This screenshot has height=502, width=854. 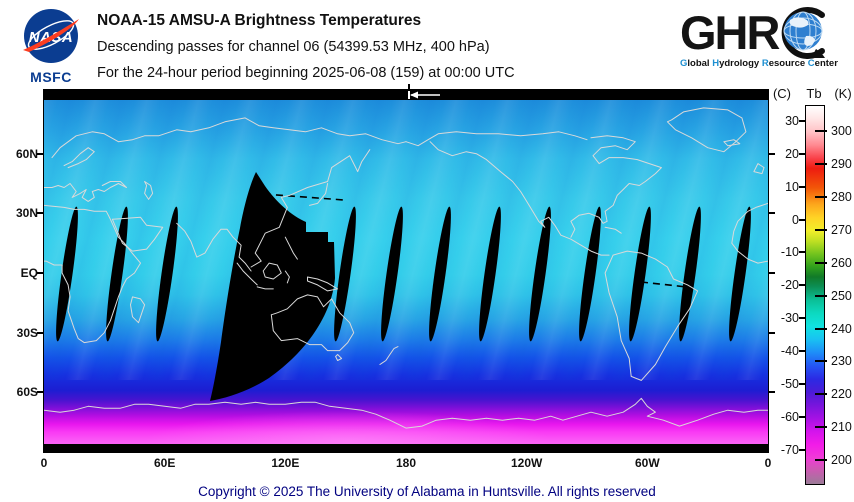 What do you see at coordinates (51, 77) in the screenshot?
I see `msfc-label: MSFC` at bounding box center [51, 77].